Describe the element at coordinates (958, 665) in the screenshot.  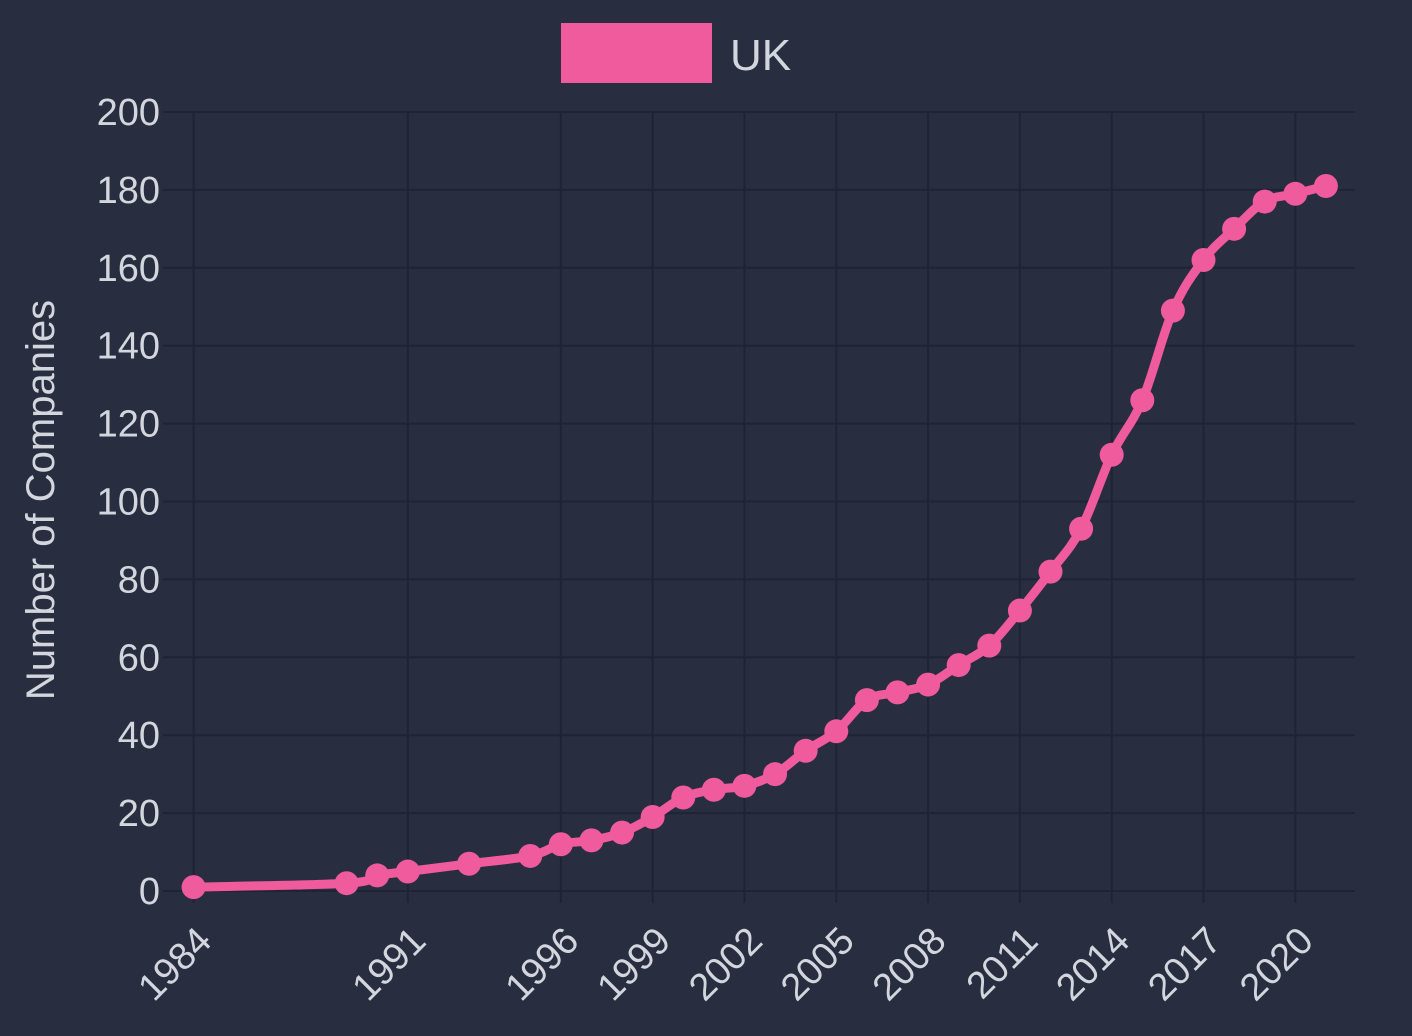
I see `data-point-2009` at that location.